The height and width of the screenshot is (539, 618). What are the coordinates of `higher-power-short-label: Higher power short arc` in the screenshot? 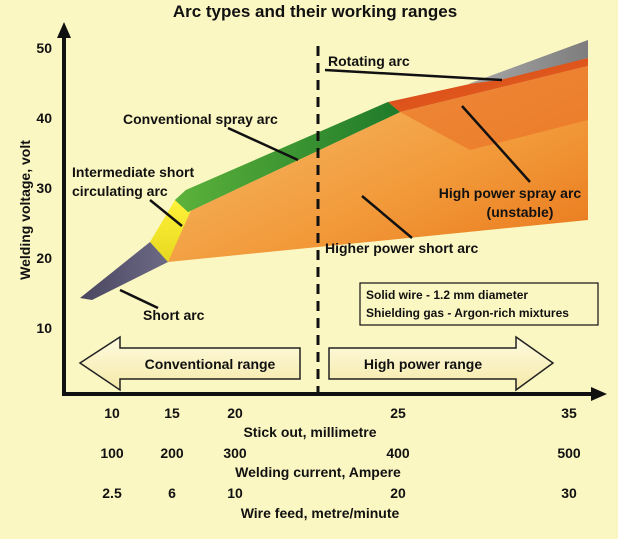 It's located at (401, 248).